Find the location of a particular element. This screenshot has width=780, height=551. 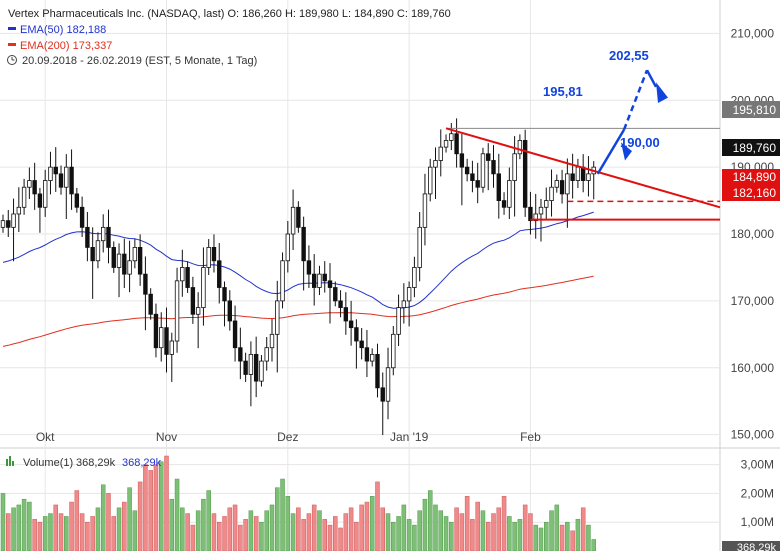

volume-label: Volume(1) is located at coordinates (48, 463).